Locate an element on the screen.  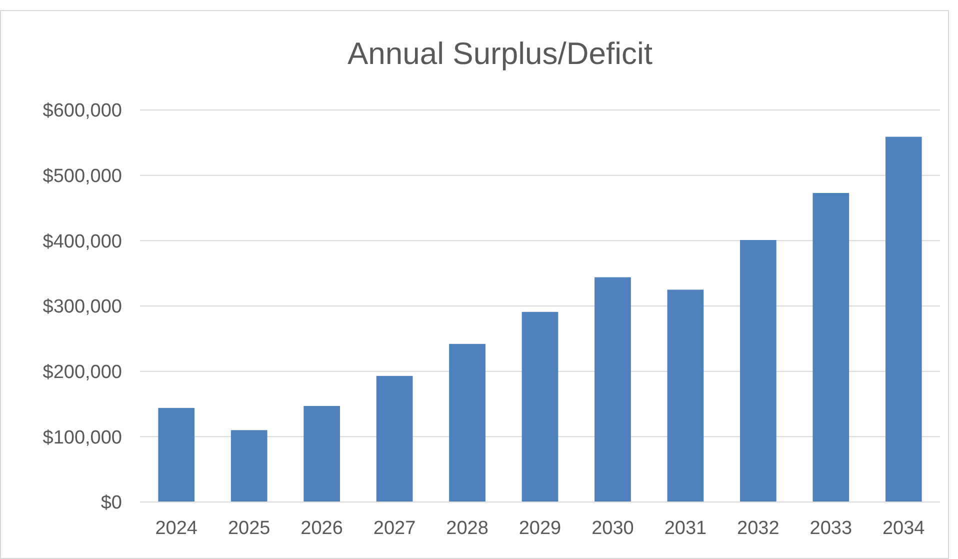
y-tick-label: $600,000 is located at coordinates (82, 111).